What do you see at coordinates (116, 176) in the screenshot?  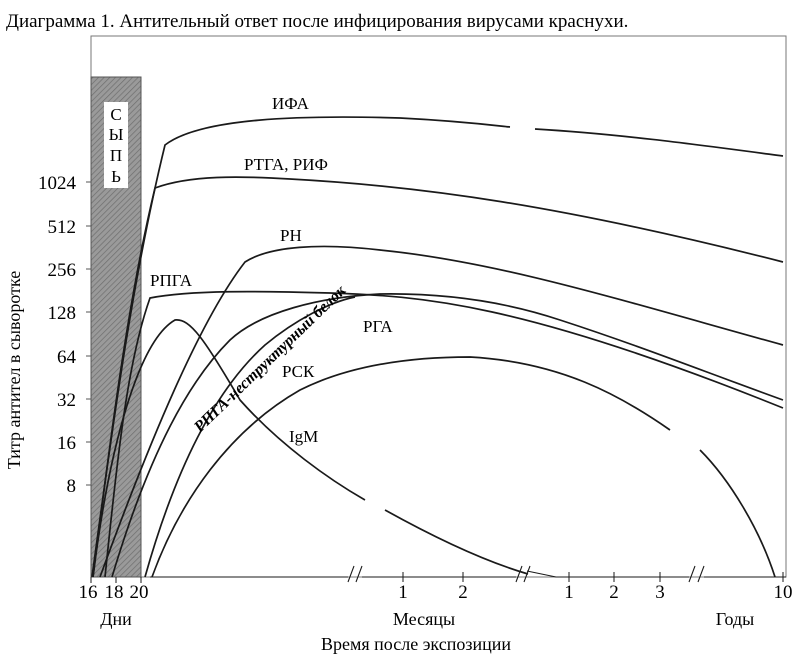 I see `rash-letter: Ь` at bounding box center [116, 176].